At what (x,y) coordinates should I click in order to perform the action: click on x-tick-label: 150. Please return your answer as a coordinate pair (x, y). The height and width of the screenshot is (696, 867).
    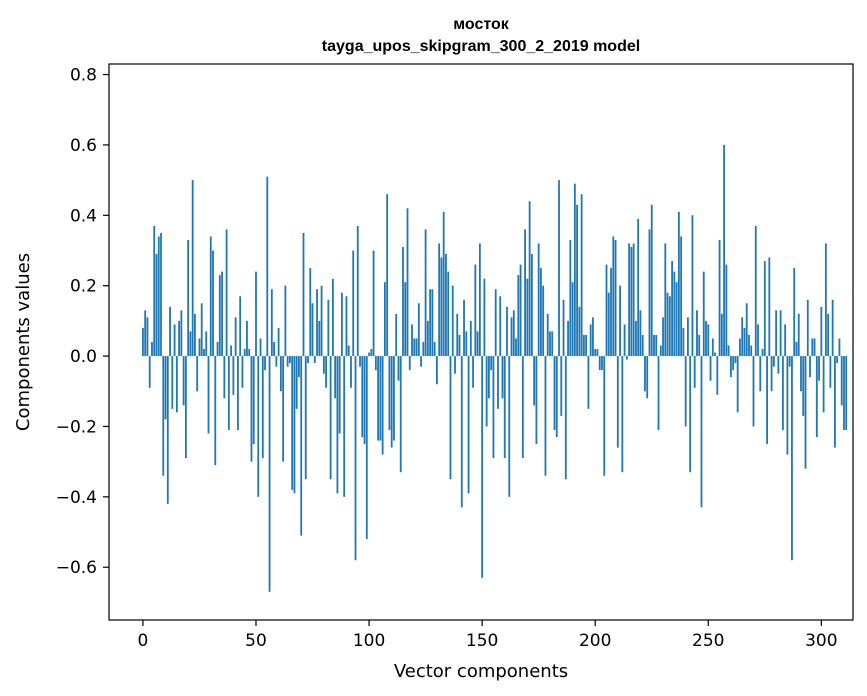
    Looking at the image, I should click on (482, 641).